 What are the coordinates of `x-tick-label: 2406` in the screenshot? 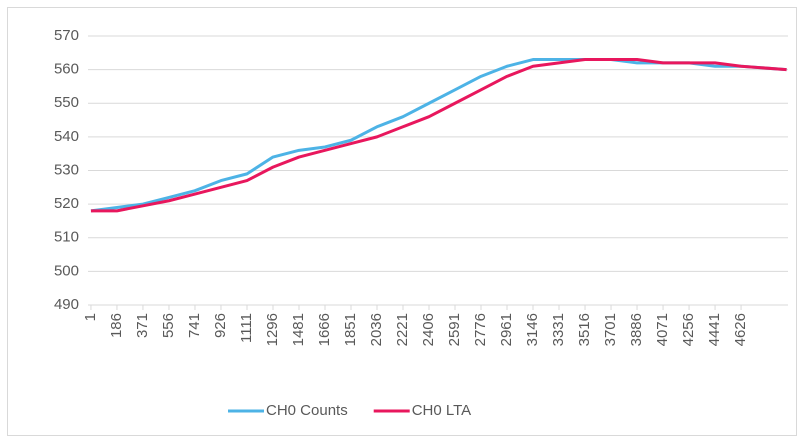 It's located at (428, 329).